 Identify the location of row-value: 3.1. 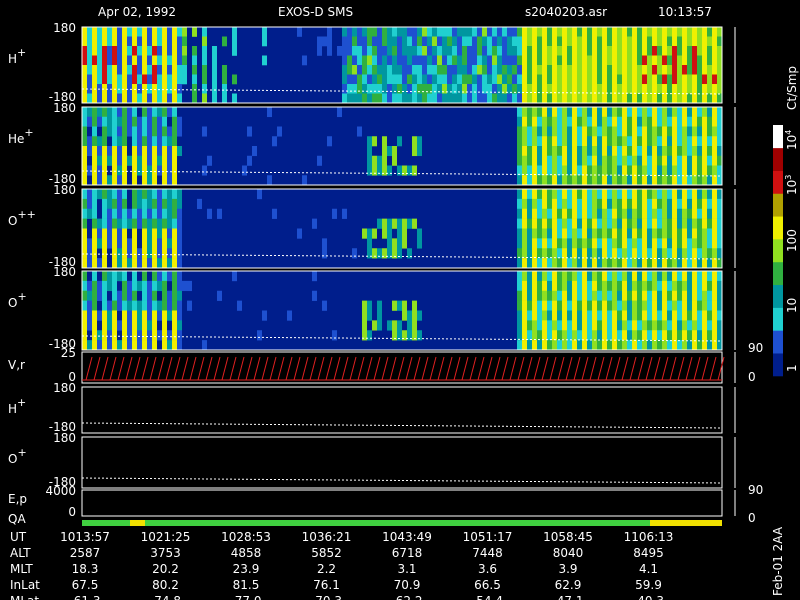
(406, 569).